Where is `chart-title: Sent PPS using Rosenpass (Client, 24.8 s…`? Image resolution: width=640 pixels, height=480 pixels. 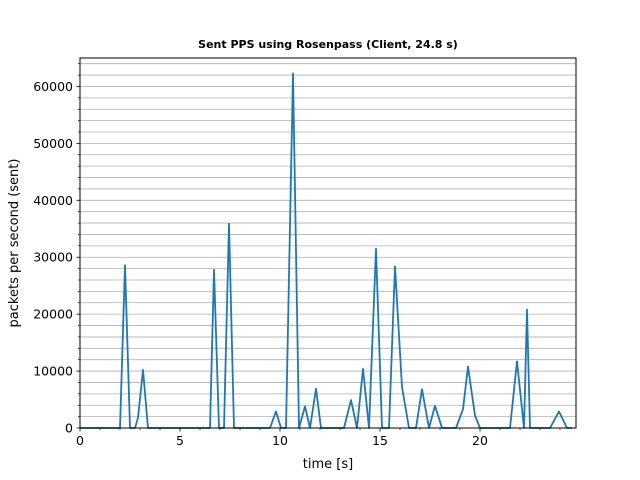
chart-title: Sent PPS using Rosenpass (Client, 24.8 s… is located at coordinates (328, 44).